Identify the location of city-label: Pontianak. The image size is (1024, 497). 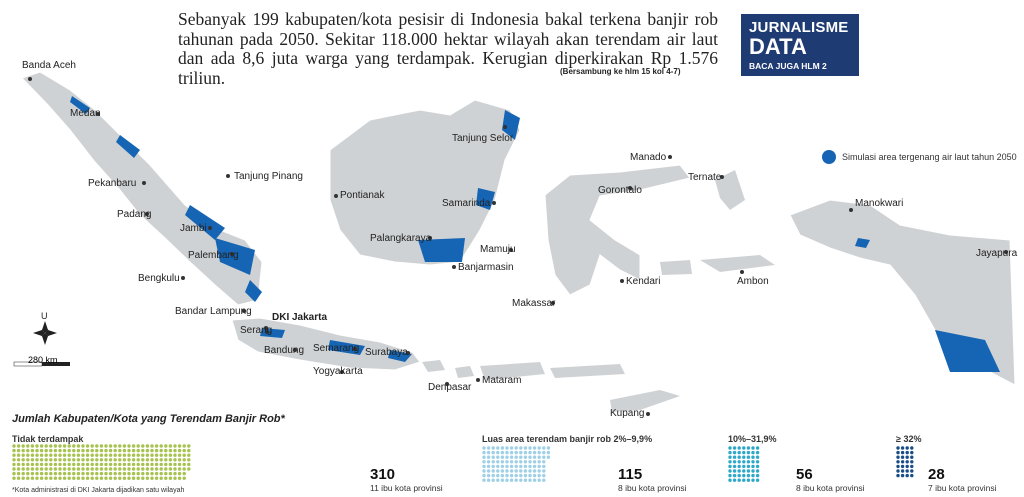
(362, 195).